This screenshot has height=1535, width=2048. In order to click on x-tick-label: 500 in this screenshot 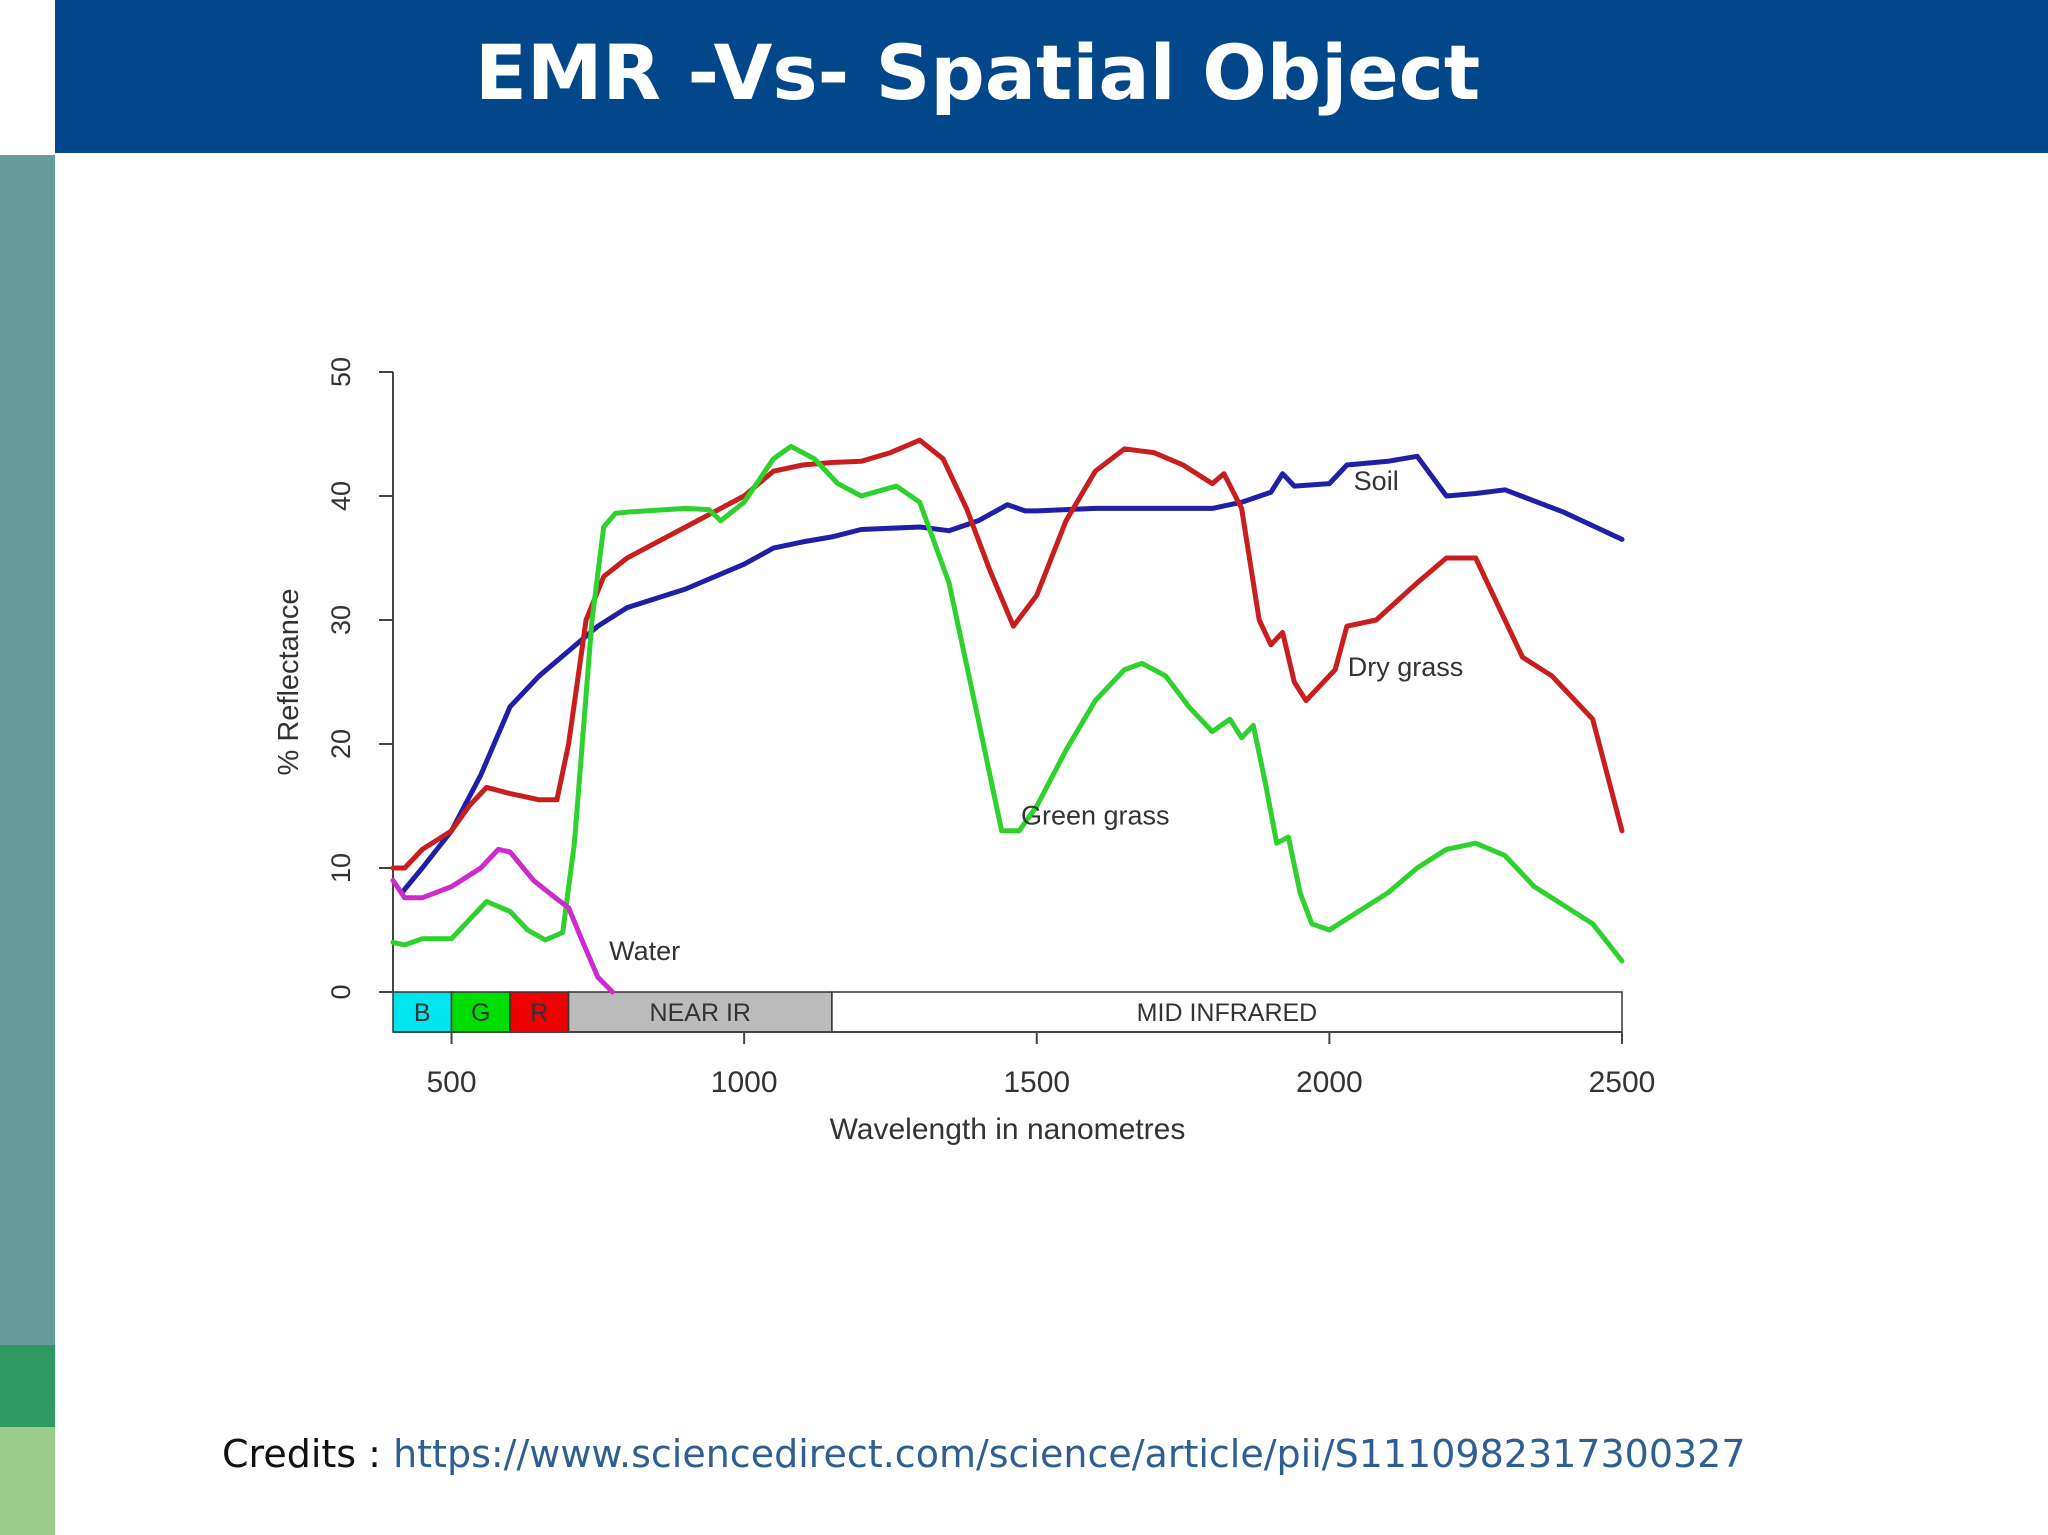, I will do `click(451, 1082)`.